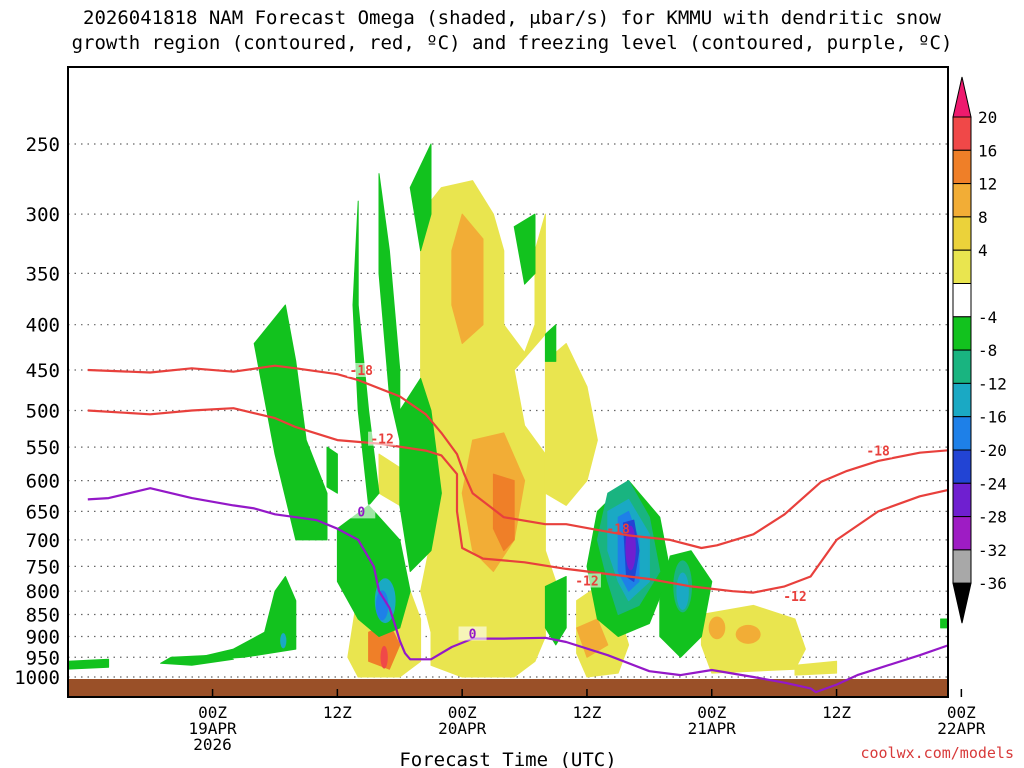 The image size is (1024, 768). What do you see at coordinates (43, 592) in the screenshot?
I see `y-tick-label: 800` at bounding box center [43, 592].